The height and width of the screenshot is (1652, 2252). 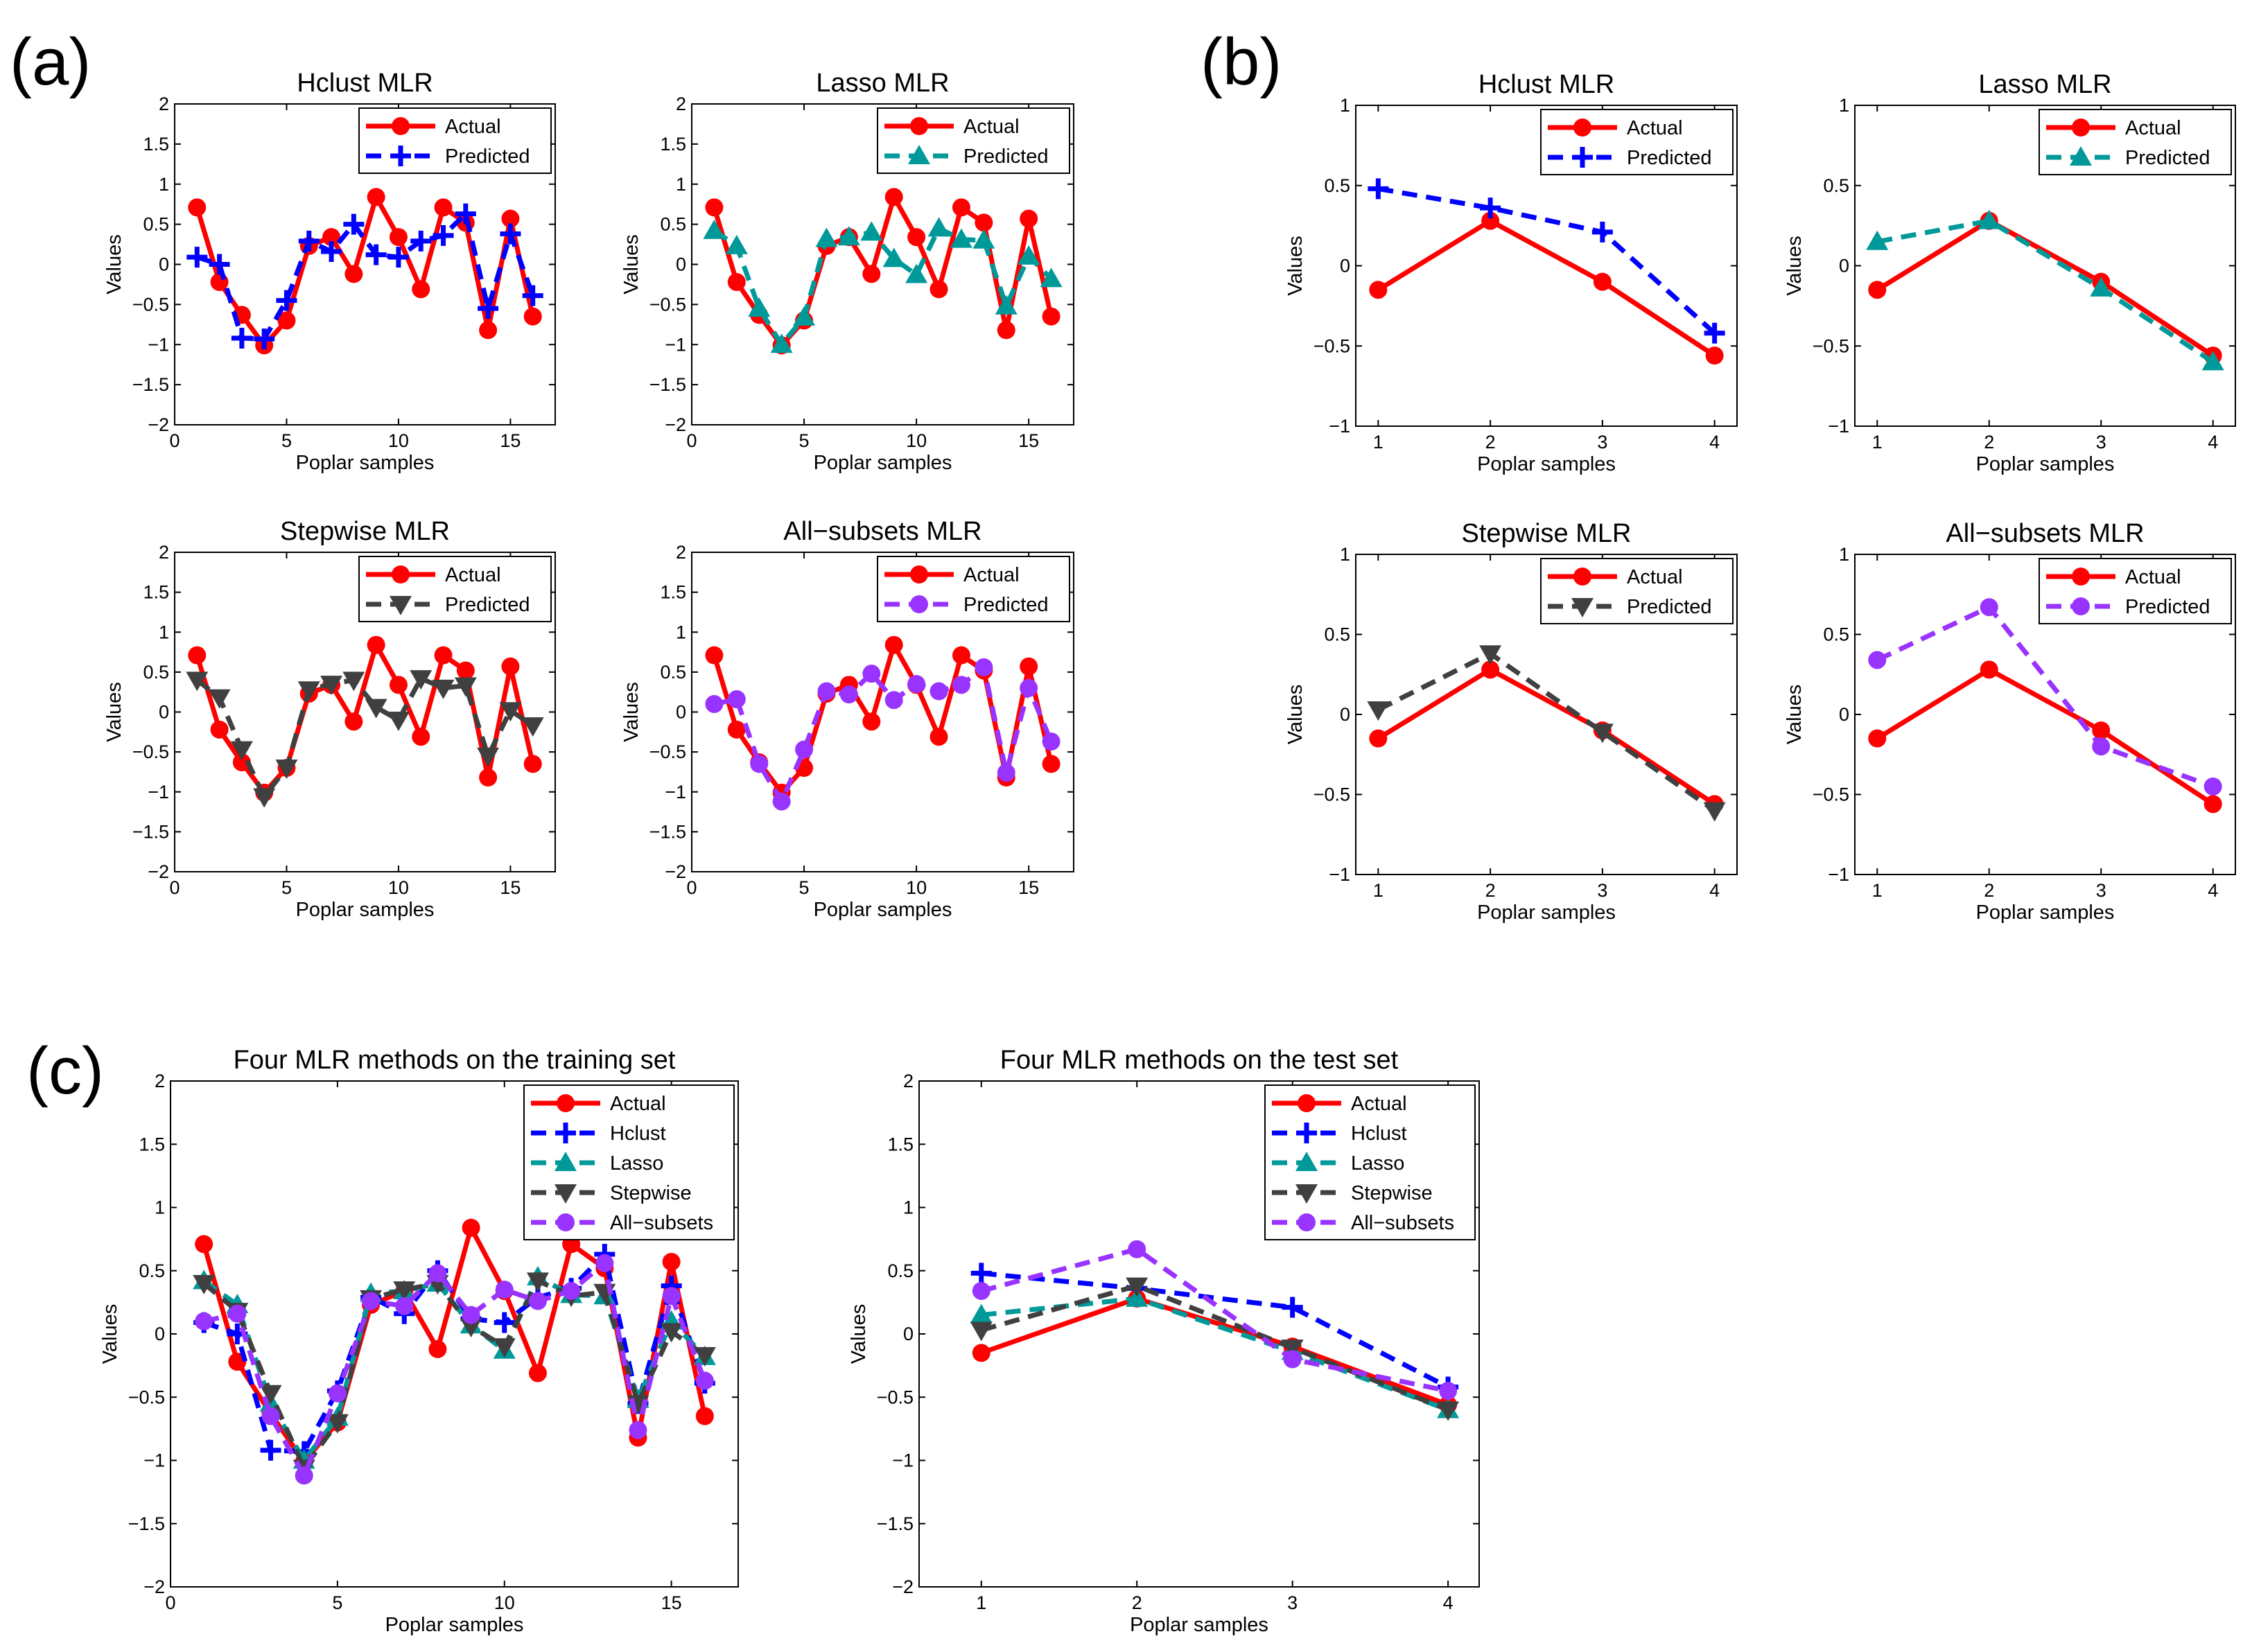 I want to click on chart-title: All−subsets MLR, so click(x=2045, y=533).